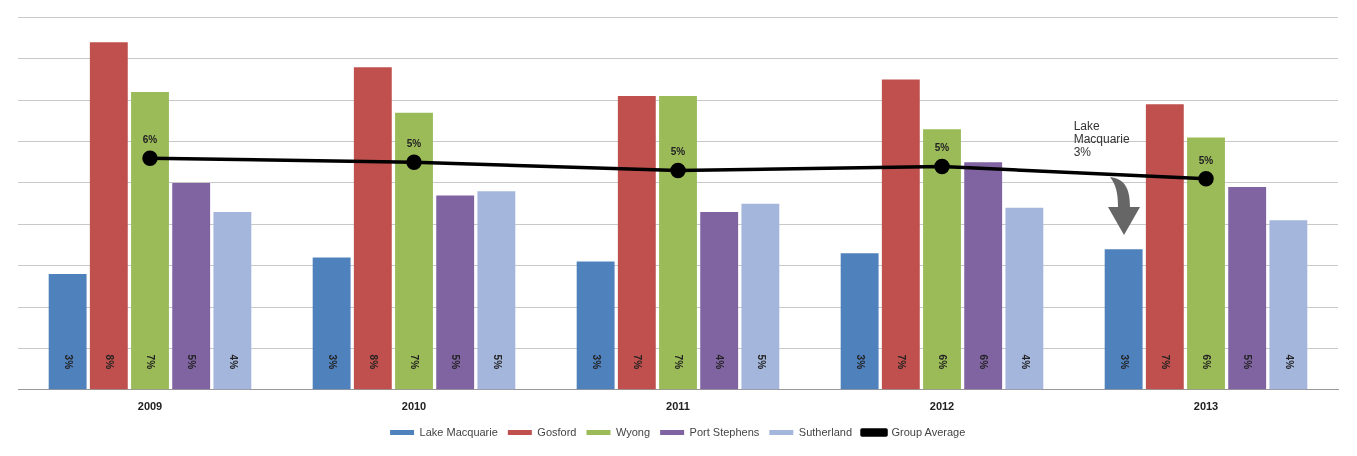 The image size is (1357, 456). What do you see at coordinates (150, 406) in the screenshot?
I see `x-tick-label: 2009` at bounding box center [150, 406].